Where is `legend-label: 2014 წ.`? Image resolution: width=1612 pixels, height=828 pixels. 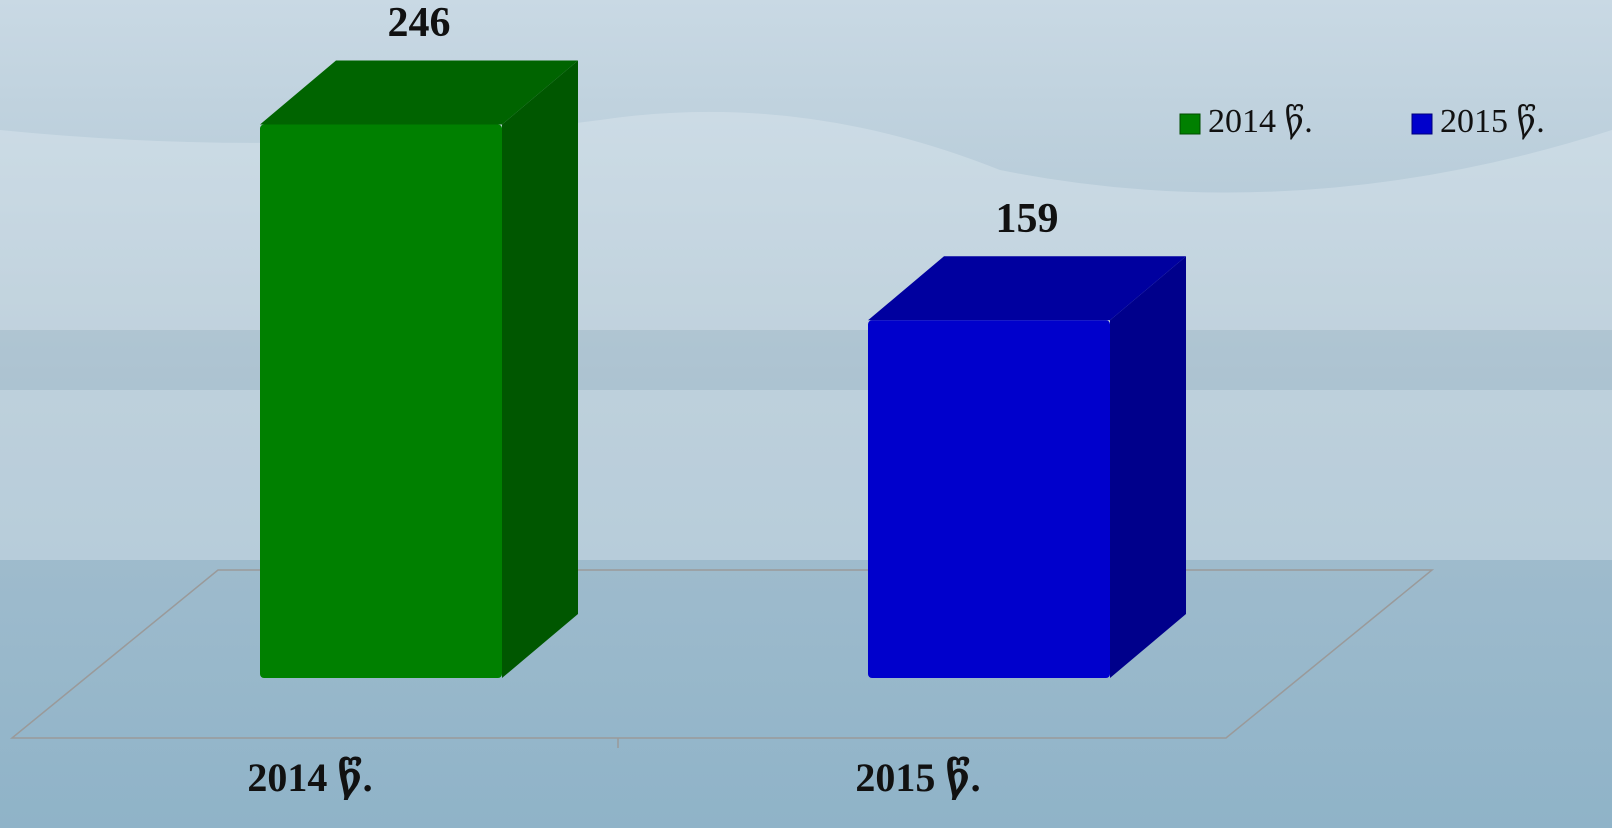
legend-label: 2014 წ. is located at coordinates (1260, 121).